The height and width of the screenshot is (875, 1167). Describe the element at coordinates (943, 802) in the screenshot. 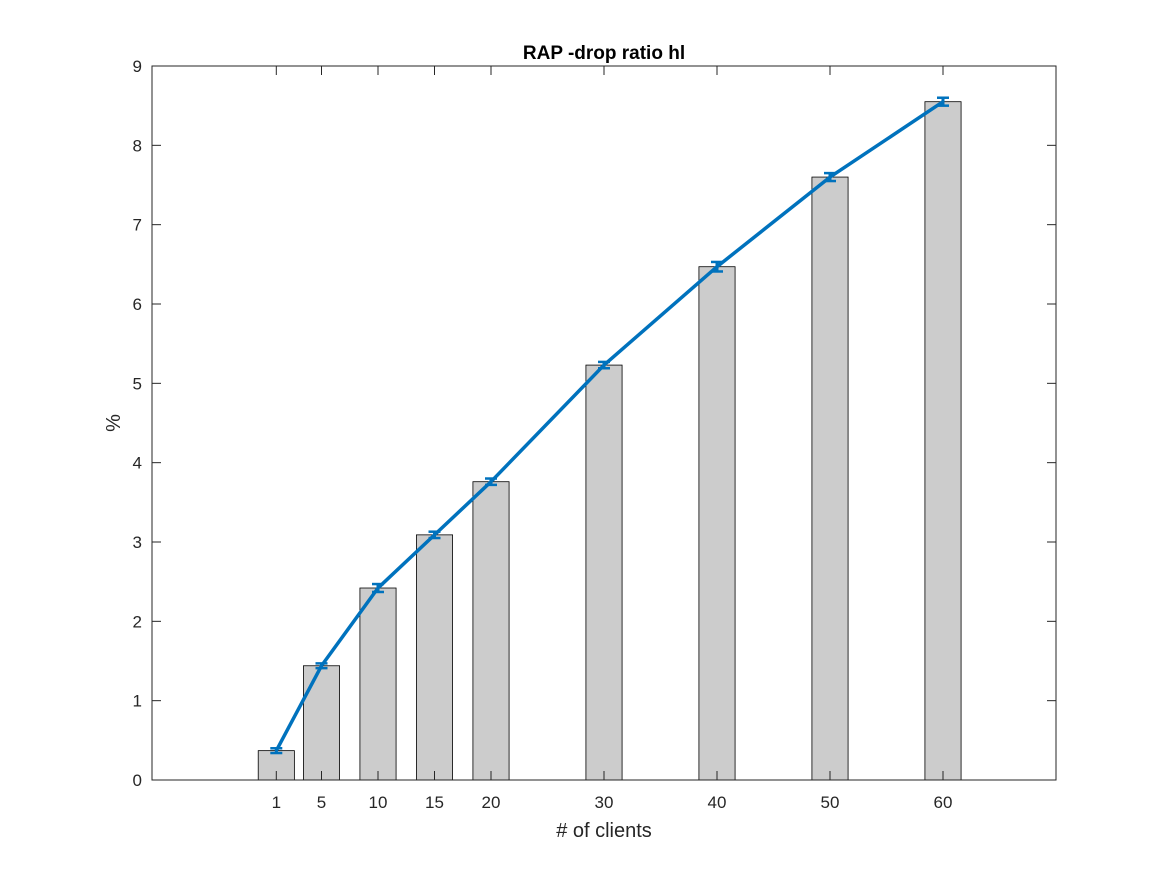

I see `x-tick-label: 60` at that location.